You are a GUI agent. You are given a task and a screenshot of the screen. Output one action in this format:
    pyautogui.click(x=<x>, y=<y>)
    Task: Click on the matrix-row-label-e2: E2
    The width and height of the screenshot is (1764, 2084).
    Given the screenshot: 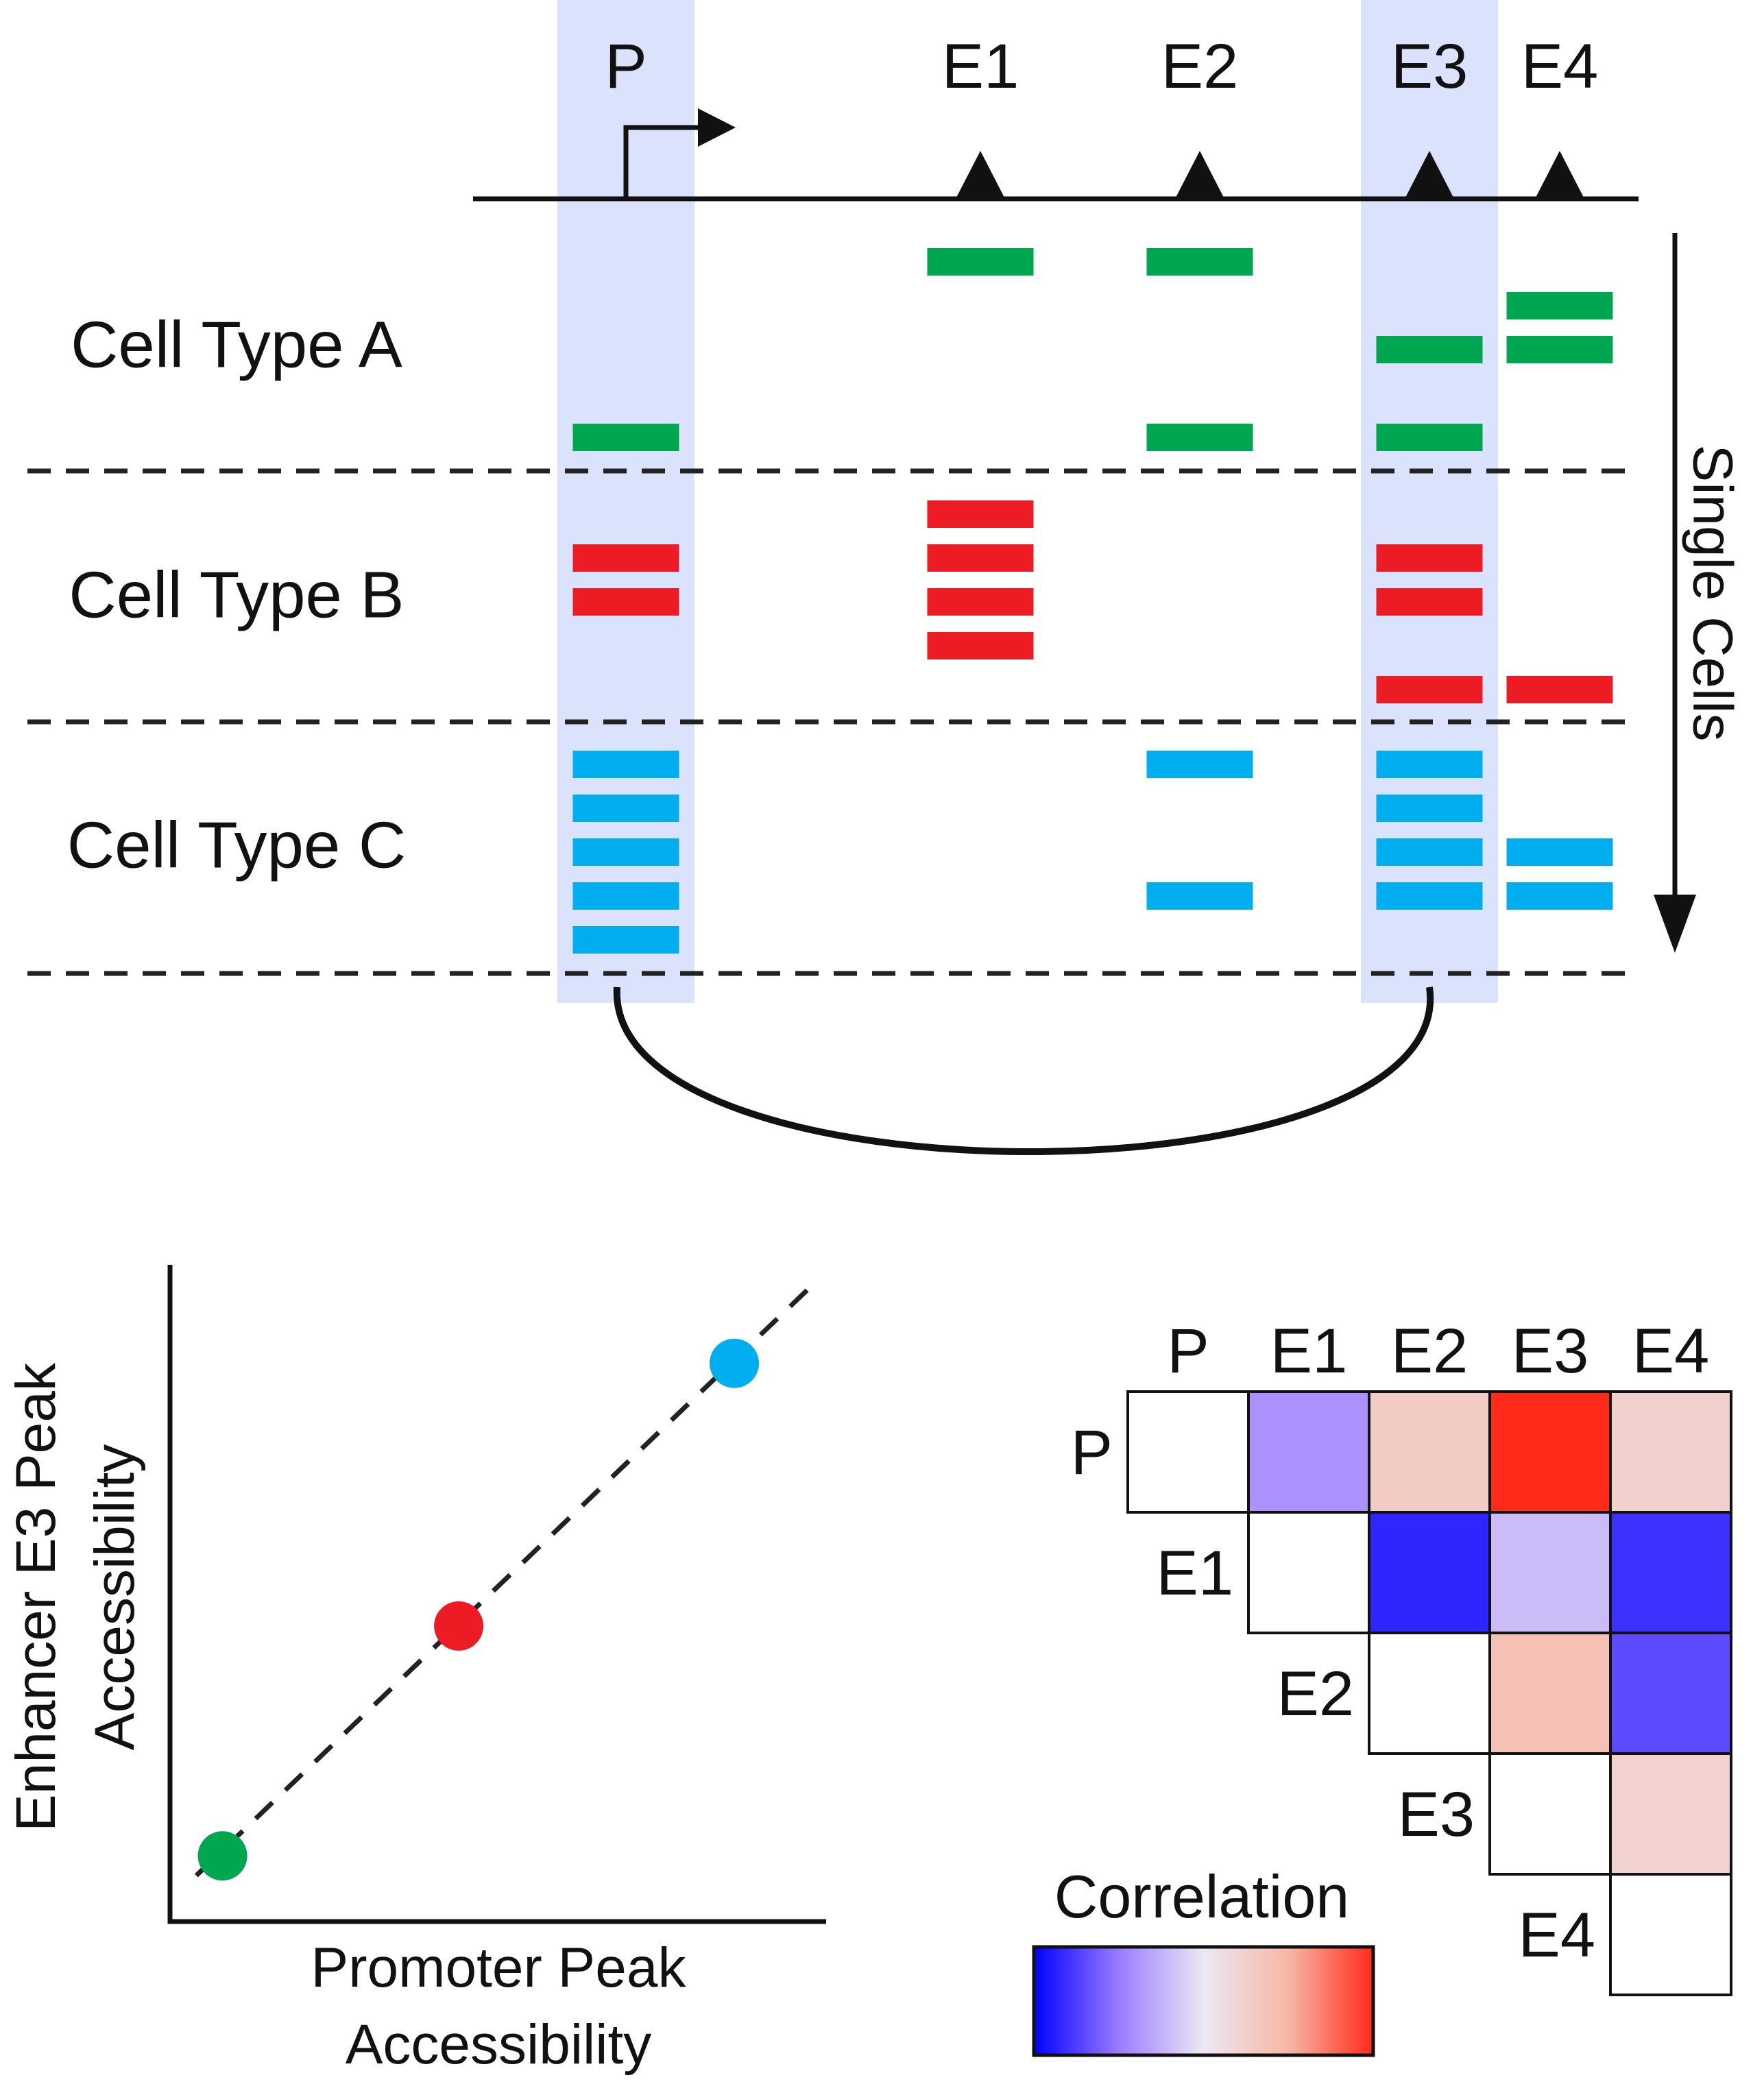 What is the action you would take?
    pyautogui.click(x=1315, y=1694)
    